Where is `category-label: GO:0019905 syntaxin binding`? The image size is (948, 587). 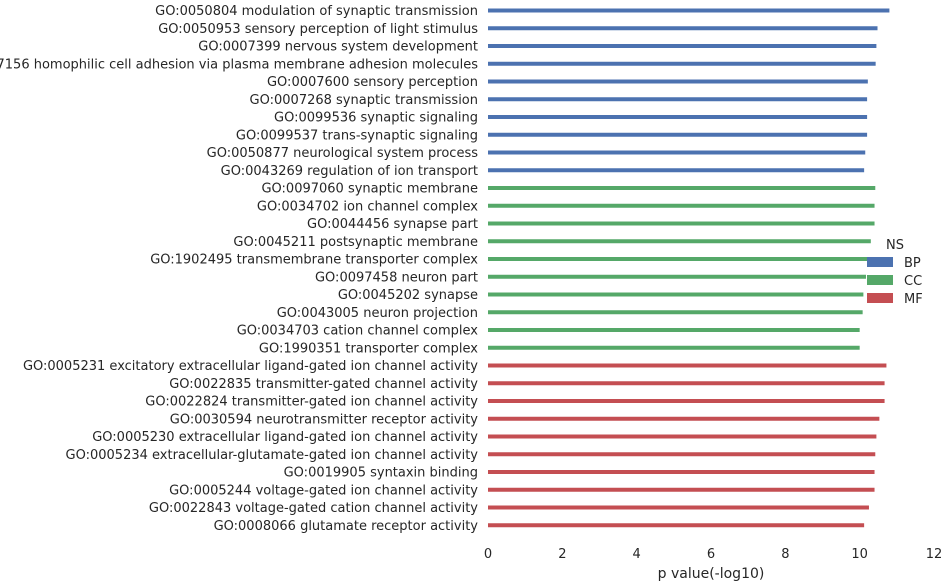 category-label: GO:0019905 syntaxin binding is located at coordinates (381, 473).